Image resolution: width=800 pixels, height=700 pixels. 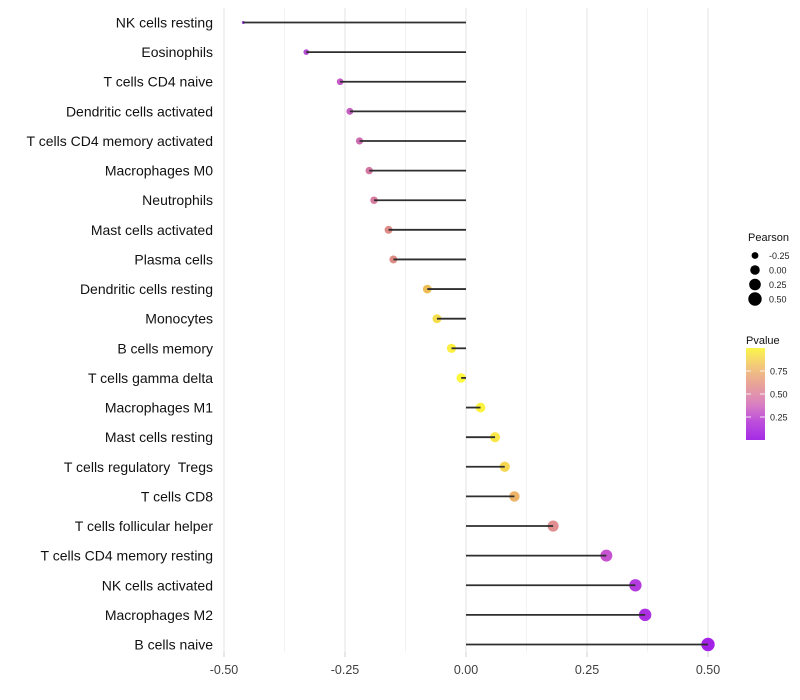 I want to click on y-axis-category-label: T cells CD4 memory resting, so click(x=127, y=556).